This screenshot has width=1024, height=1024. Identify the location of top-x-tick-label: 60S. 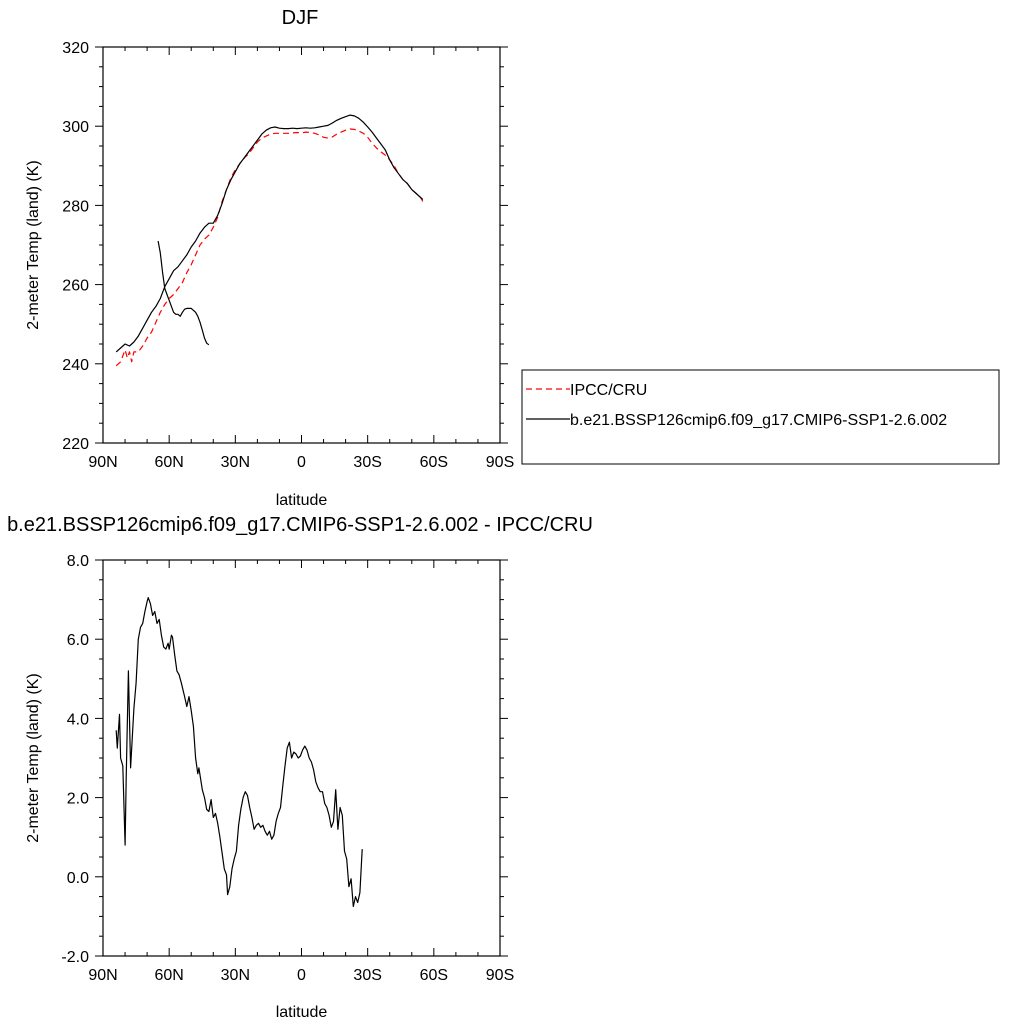
(434, 462).